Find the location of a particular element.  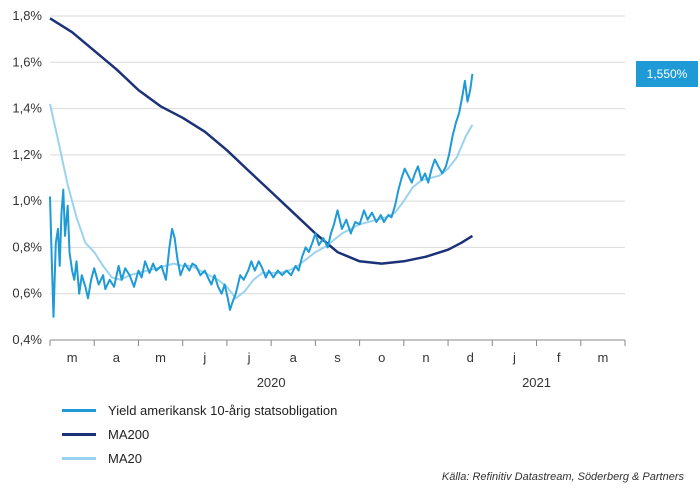

y-tick-label: 0,6% is located at coordinates (27, 293).